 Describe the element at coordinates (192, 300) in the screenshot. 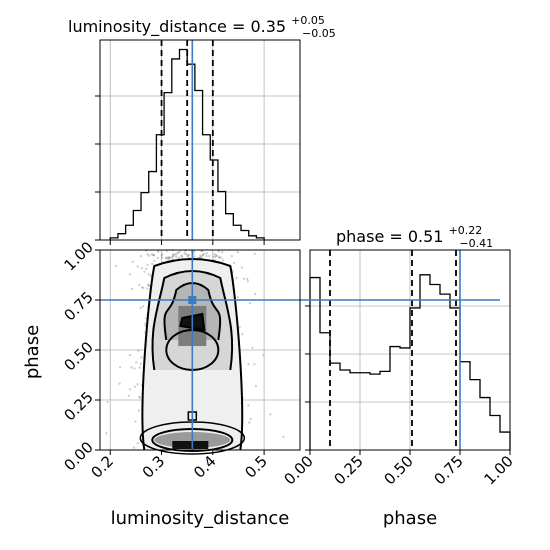

I see `truth-marker` at that location.